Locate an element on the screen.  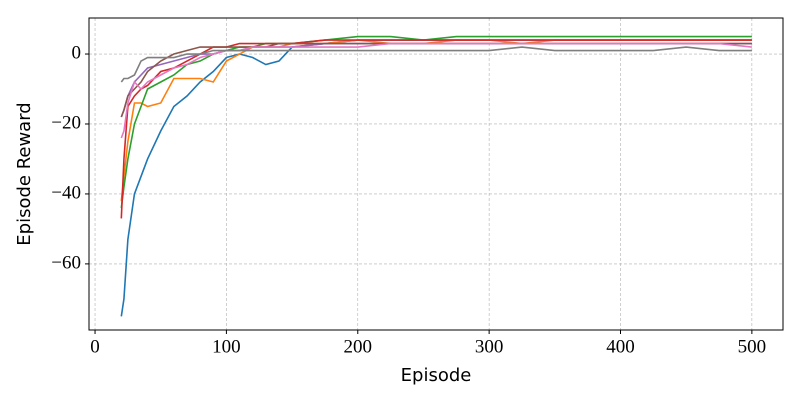
x-tick-label: 100 is located at coordinates (226, 346).